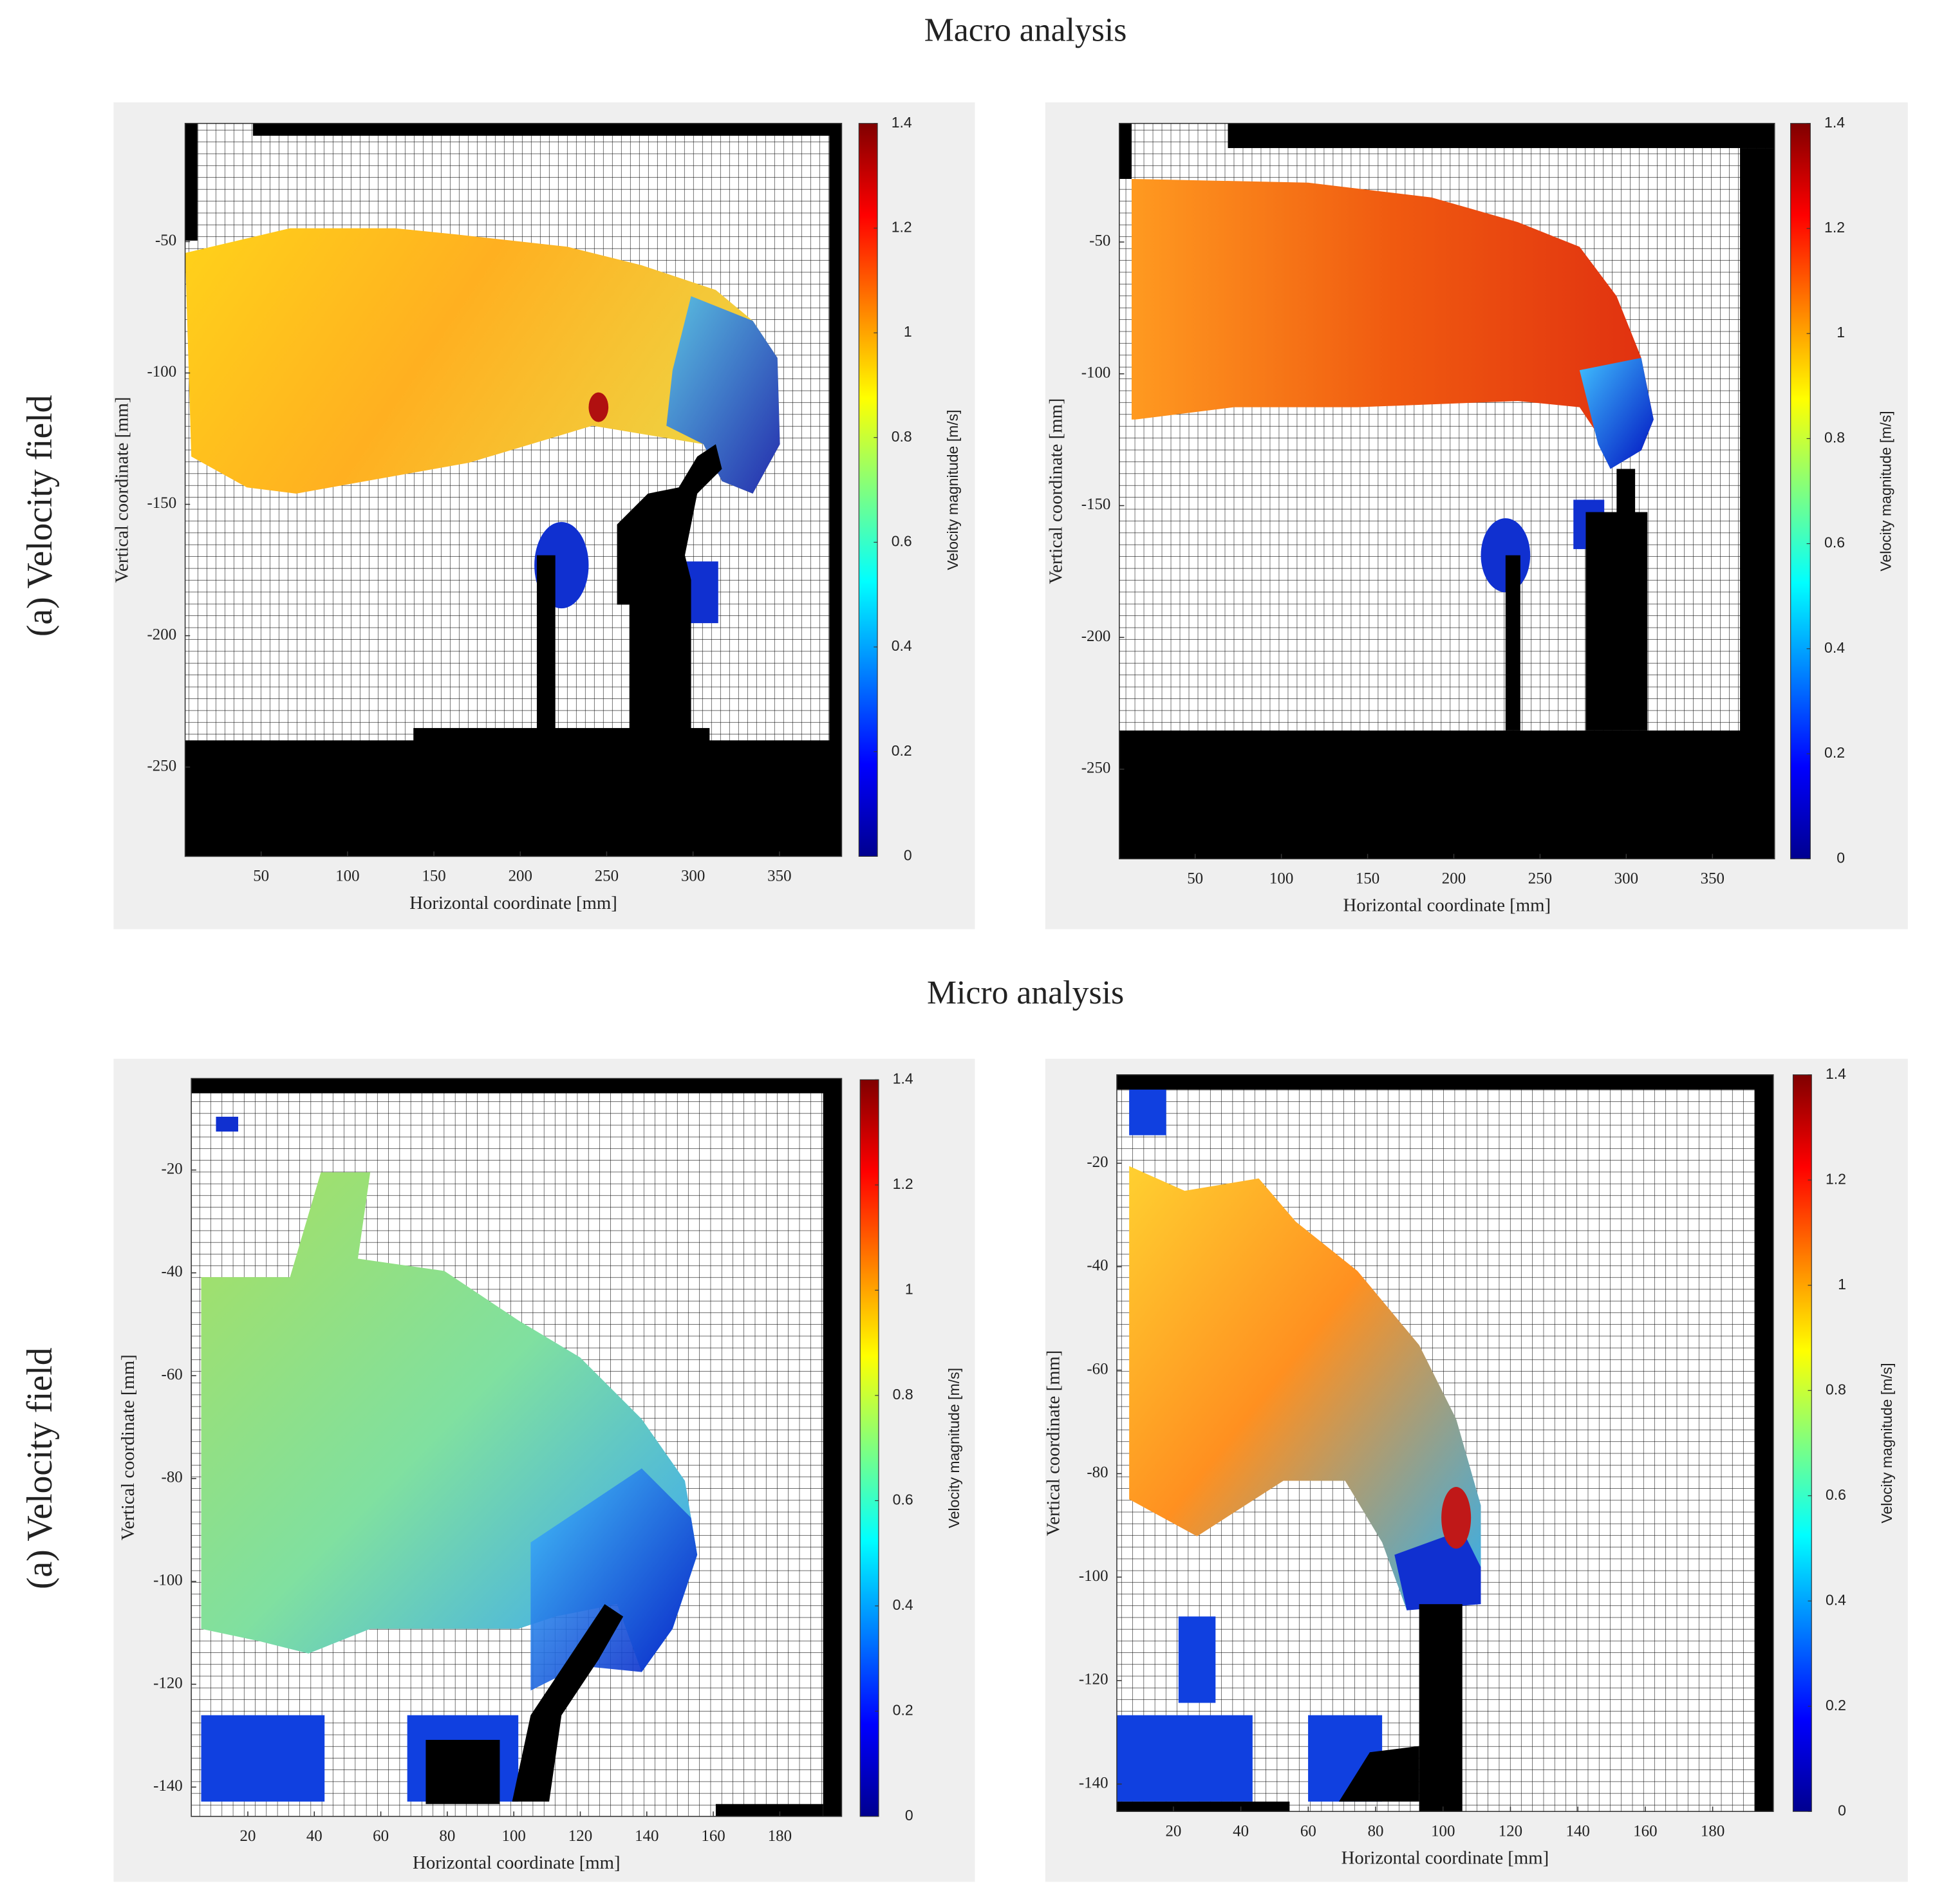  What do you see at coordinates (1096, 505) in the screenshot?
I see `y-tick-label: -150` at bounding box center [1096, 505].